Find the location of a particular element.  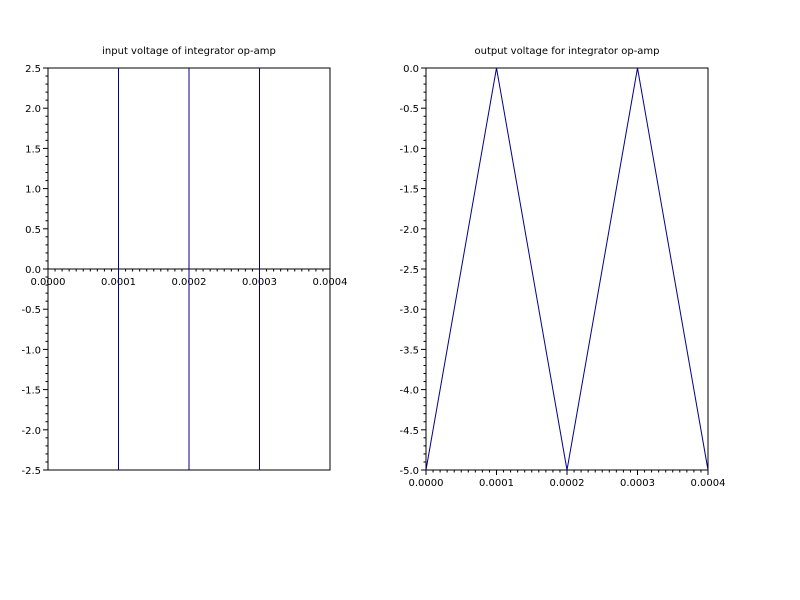

y-tick-label: 1.5 is located at coordinates (33, 149).